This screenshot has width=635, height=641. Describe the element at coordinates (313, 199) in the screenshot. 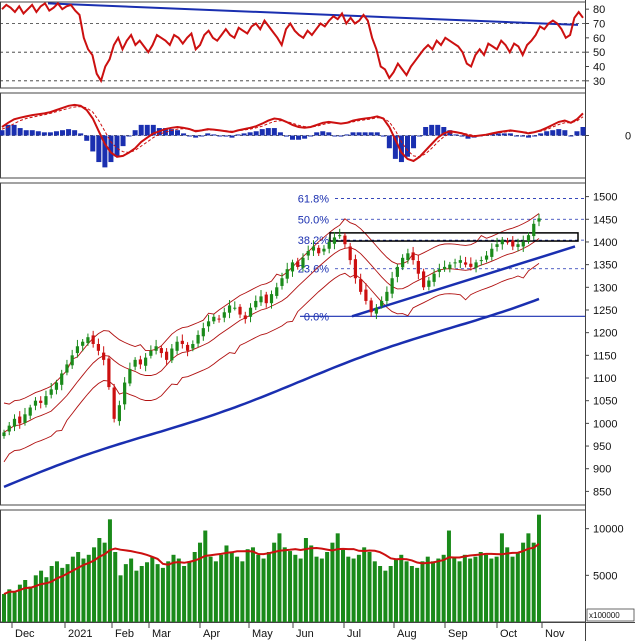

I see `fib-level-label: 61.8%` at that location.